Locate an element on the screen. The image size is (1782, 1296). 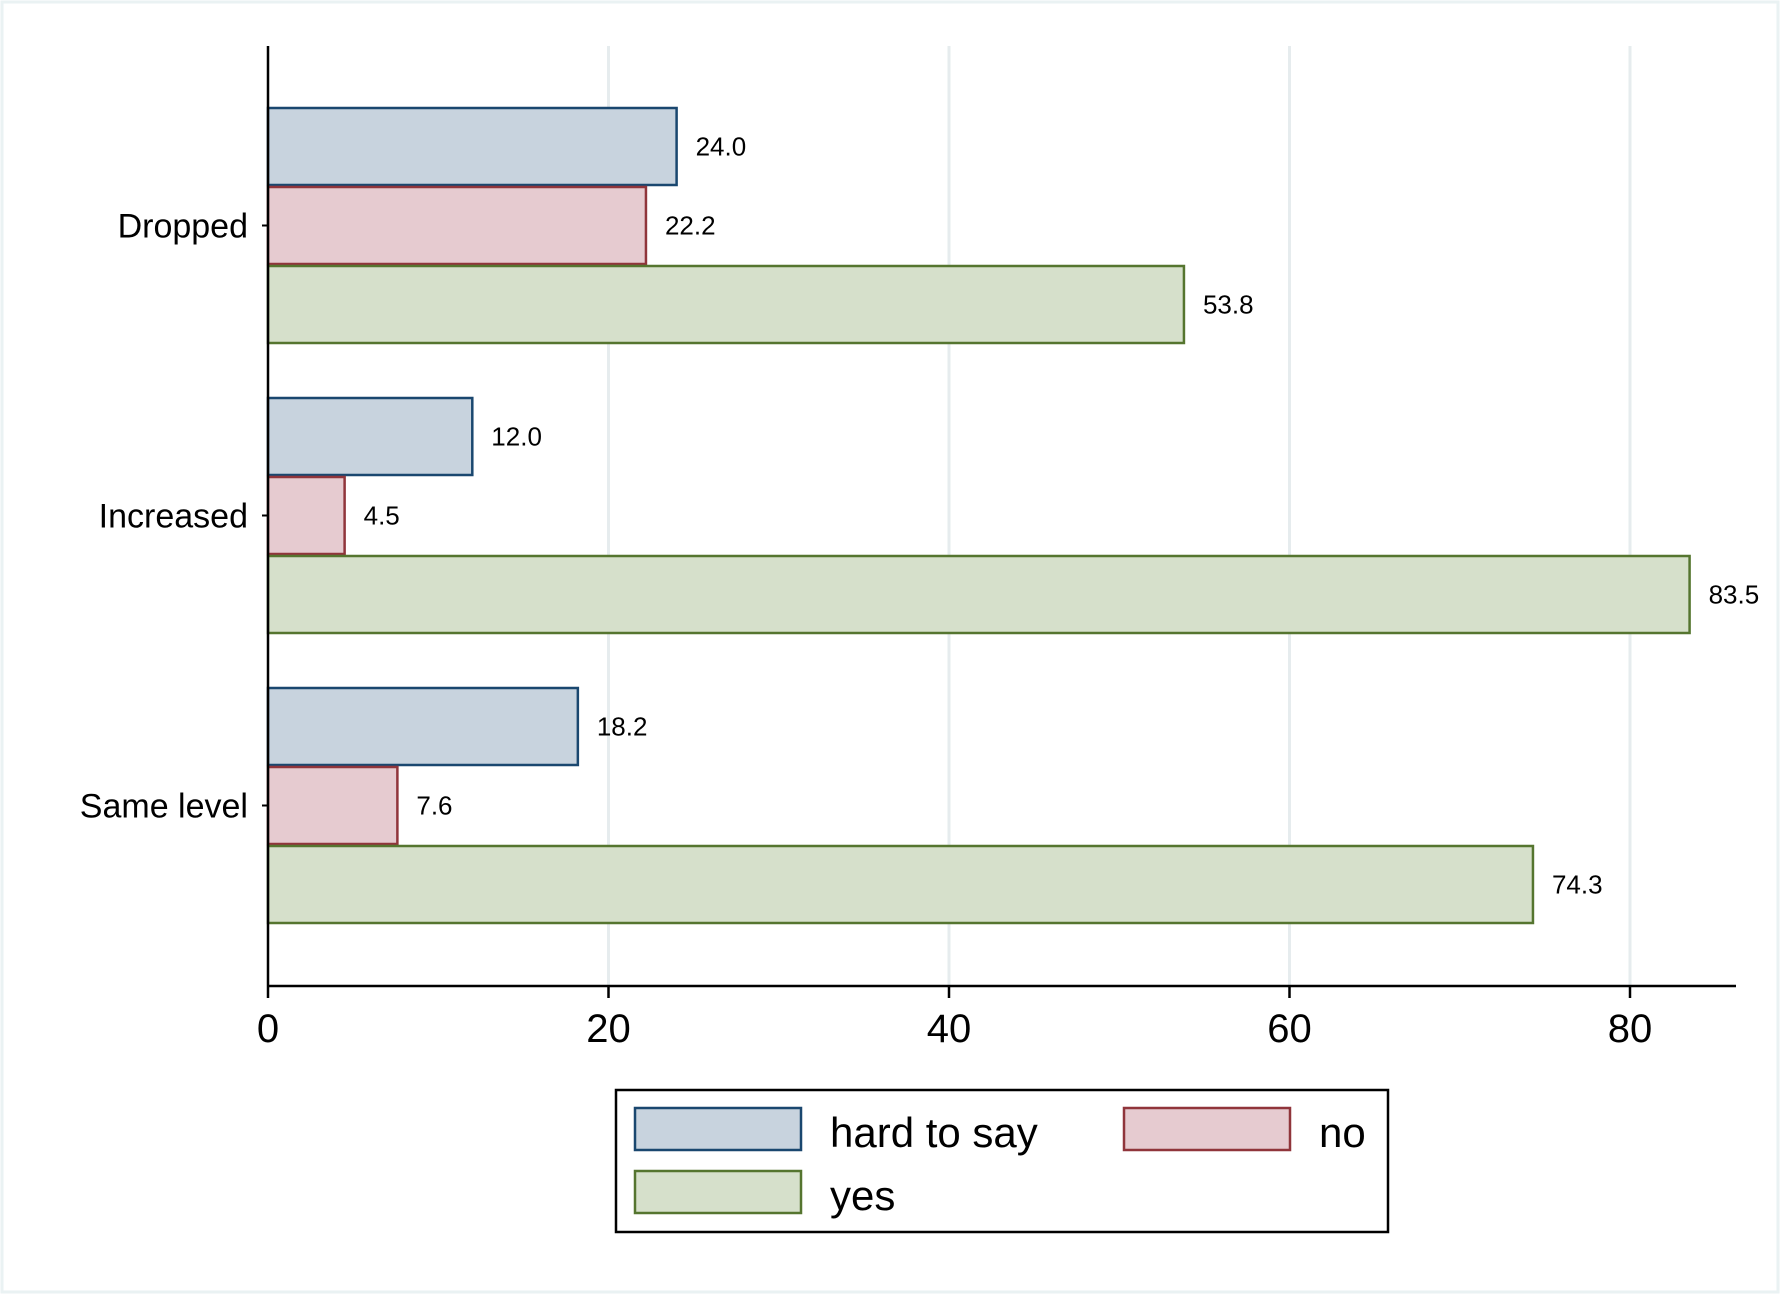
legend-swatch-hard-to-say is located at coordinates (718, 1129).